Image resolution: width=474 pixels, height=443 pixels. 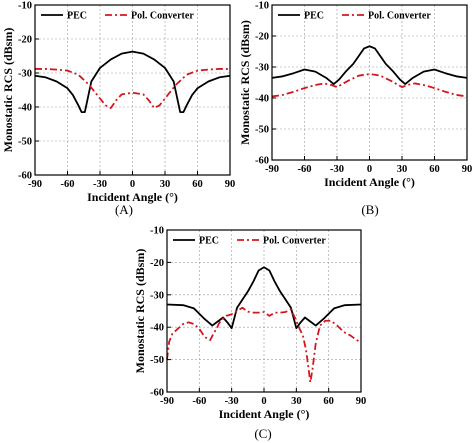 What do you see at coordinates (124, 209) in the screenshot?
I see `panel-caption: (A)` at bounding box center [124, 209].